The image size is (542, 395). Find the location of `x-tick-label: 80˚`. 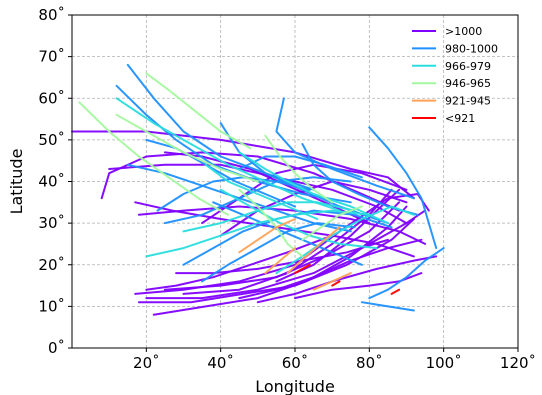

x-tick-label: 80˚ is located at coordinates (369, 363).